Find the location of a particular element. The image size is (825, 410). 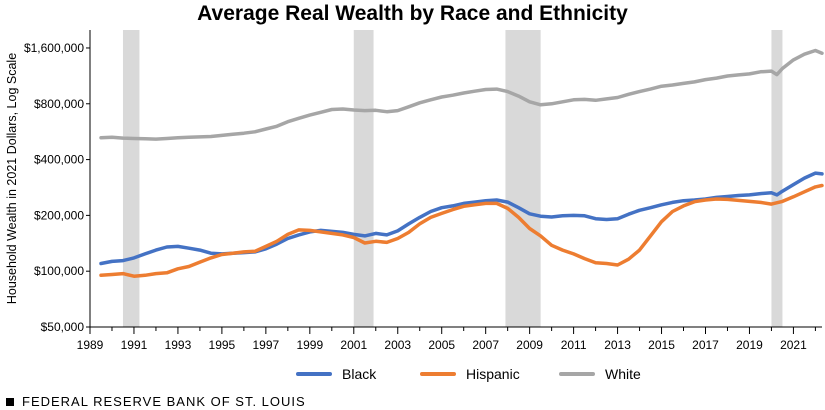

legend-item-white: White is located at coordinates (600, 374).